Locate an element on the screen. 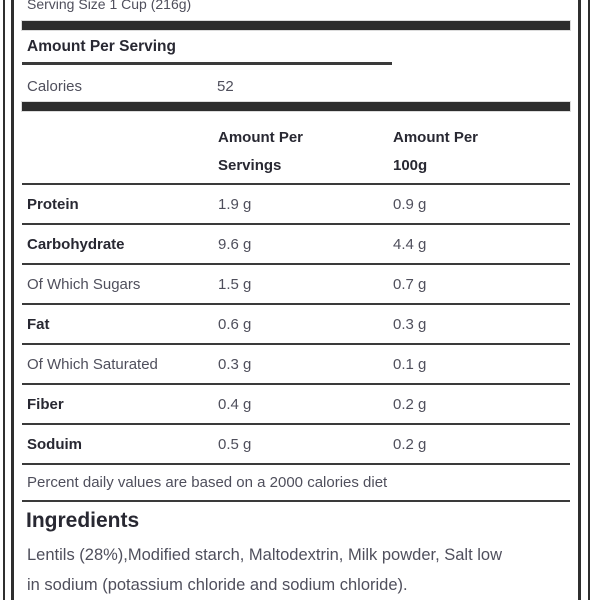 Image resolution: width=600 pixels, height=600 pixels. label-border-left-inner is located at coordinates (12, 300).